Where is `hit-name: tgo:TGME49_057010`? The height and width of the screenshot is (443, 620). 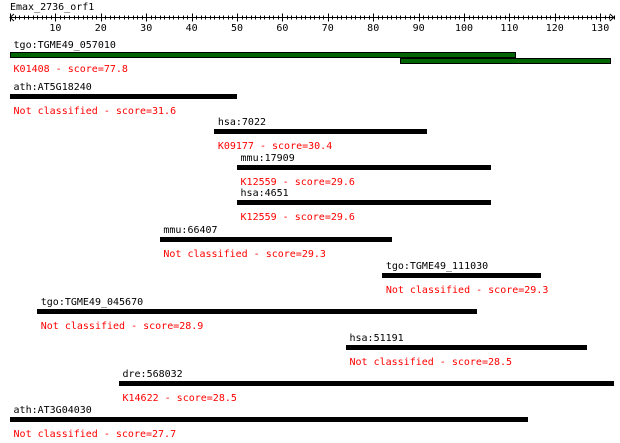
hit-name: tgo:TGME49_057010 is located at coordinates (64, 45).